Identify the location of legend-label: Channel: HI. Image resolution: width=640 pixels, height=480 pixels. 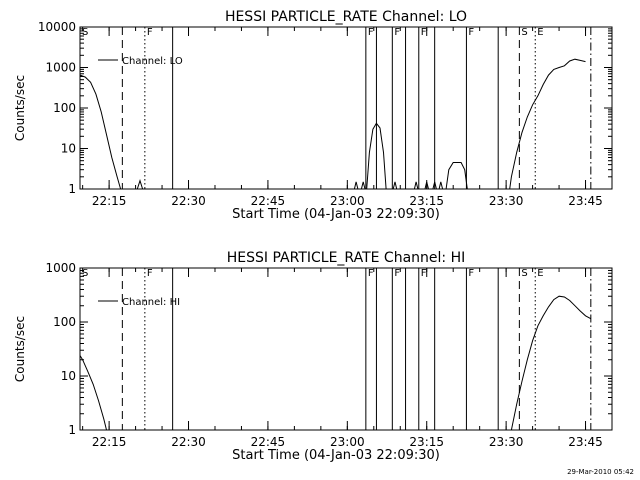
(151, 302).